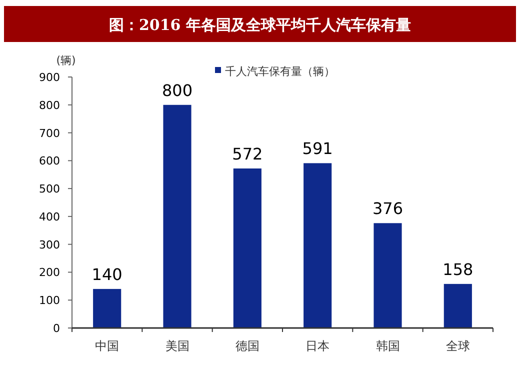 This screenshot has height=366, width=520. Describe the element at coordinates (318, 346) in the screenshot. I see `x-tick-label: 日本` at that location.